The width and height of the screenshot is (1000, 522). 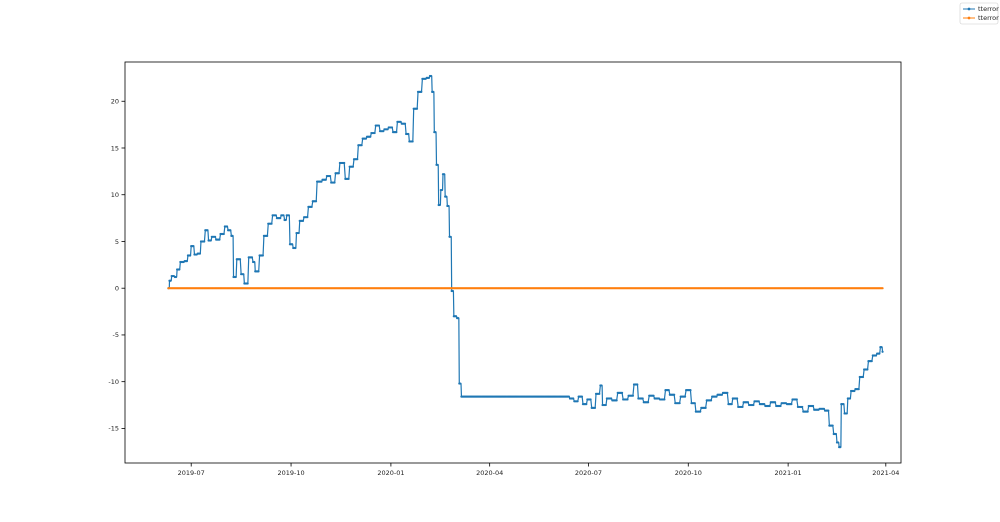 I want to click on legend-label-tterror-2: tterror, so click(x=988, y=18).